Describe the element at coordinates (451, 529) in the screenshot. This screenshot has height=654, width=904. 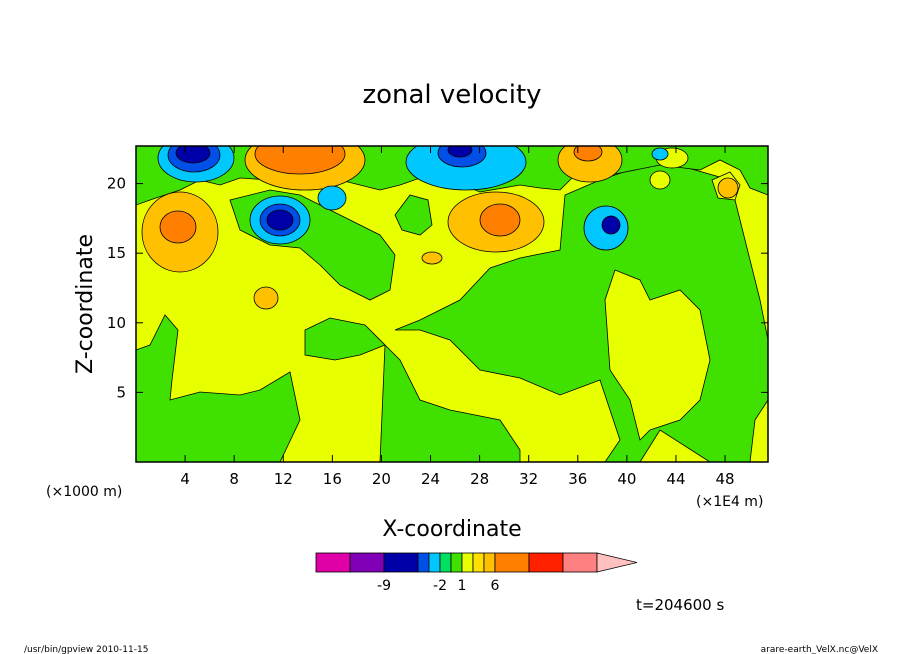
I see `x-axis-title: X-coordinate` at that location.